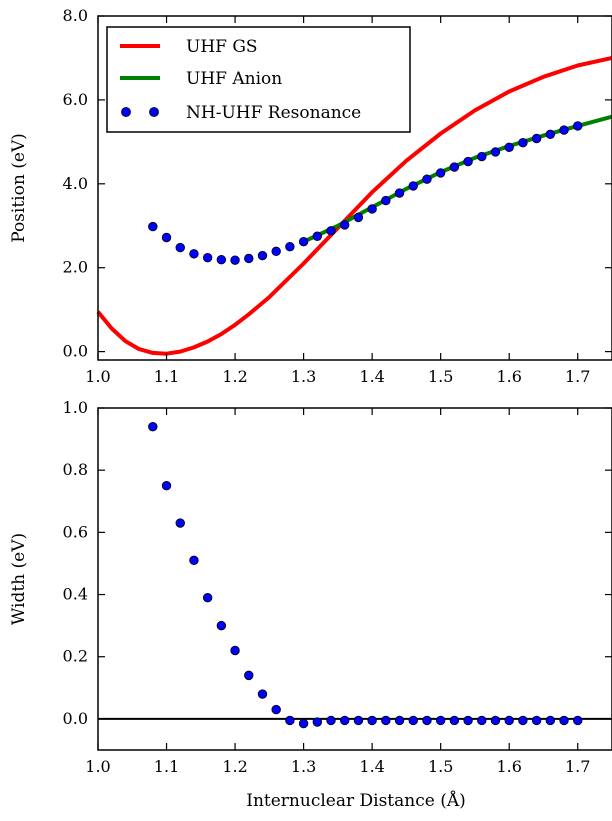  What do you see at coordinates (75, 267) in the screenshot?
I see `position-y-tick-label-1: 2.0` at bounding box center [75, 267].